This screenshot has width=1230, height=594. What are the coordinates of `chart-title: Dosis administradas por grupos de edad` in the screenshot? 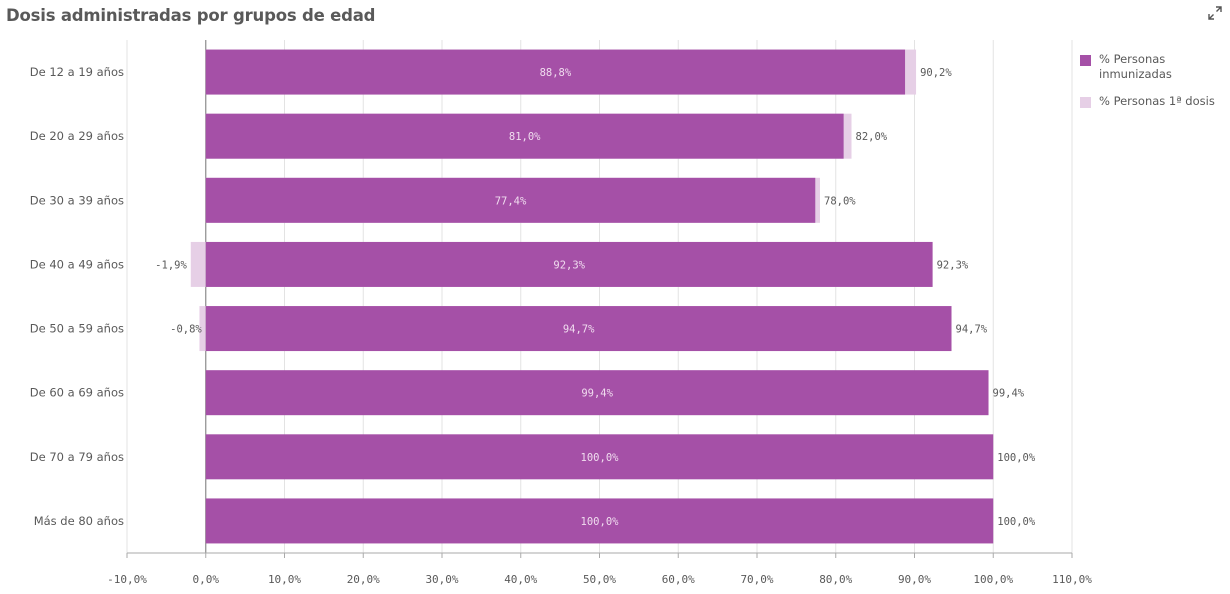 It's located at (191, 15).